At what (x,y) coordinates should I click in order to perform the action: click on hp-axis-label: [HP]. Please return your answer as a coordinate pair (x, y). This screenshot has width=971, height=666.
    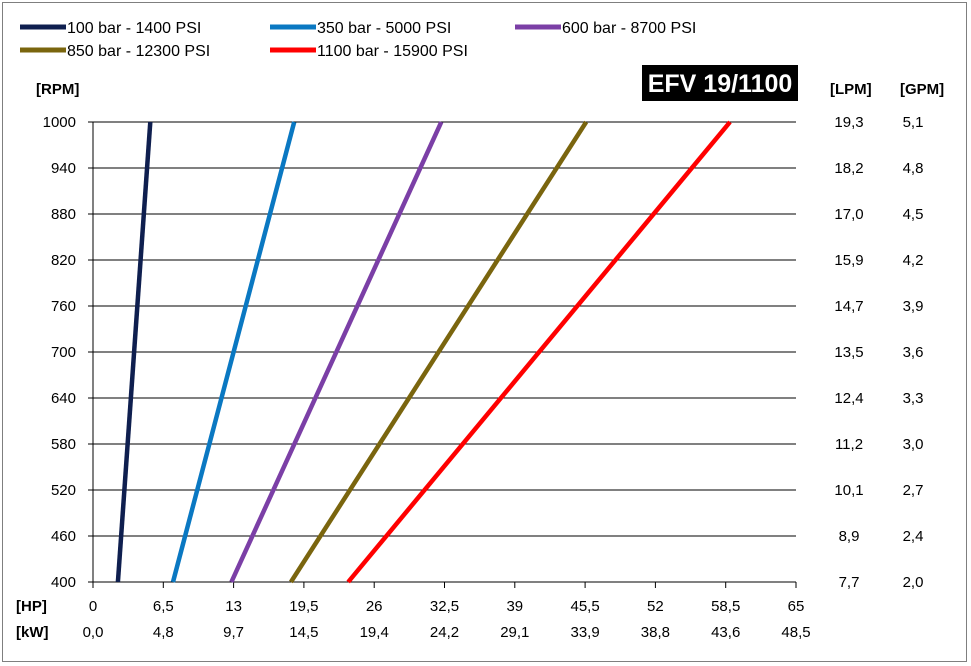
    Looking at the image, I should click on (31, 606).